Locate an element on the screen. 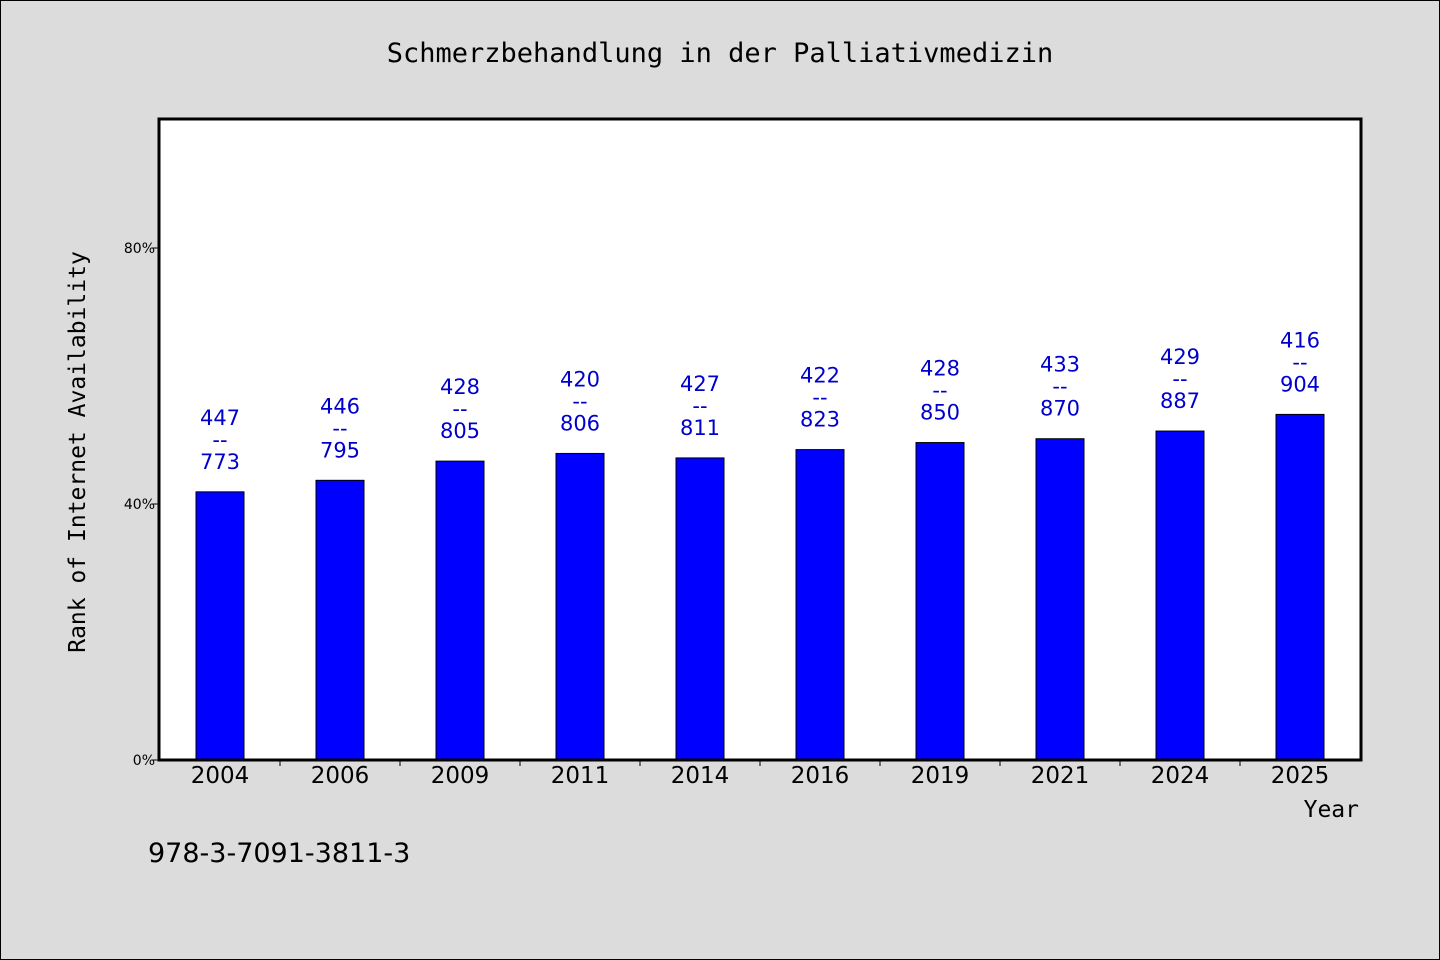 The height and width of the screenshot is (960, 1440). data-label-2011-1: -- is located at coordinates (579, 401).